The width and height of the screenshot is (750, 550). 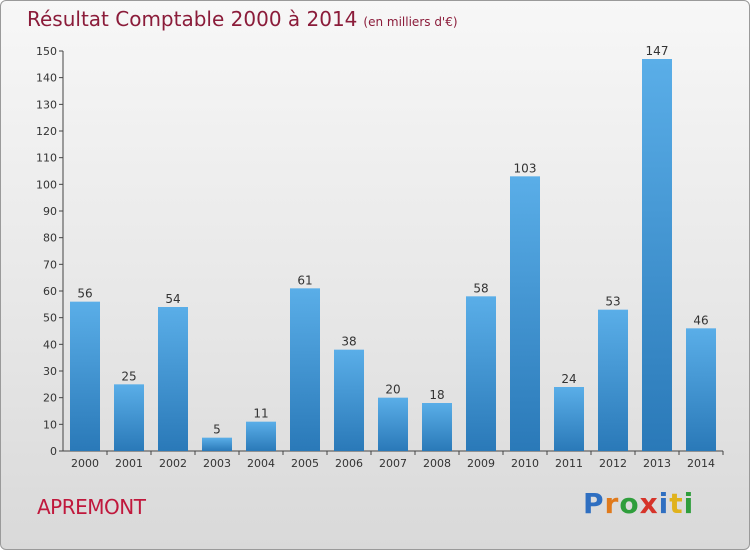 I want to click on data-label: 25, so click(x=128, y=376).